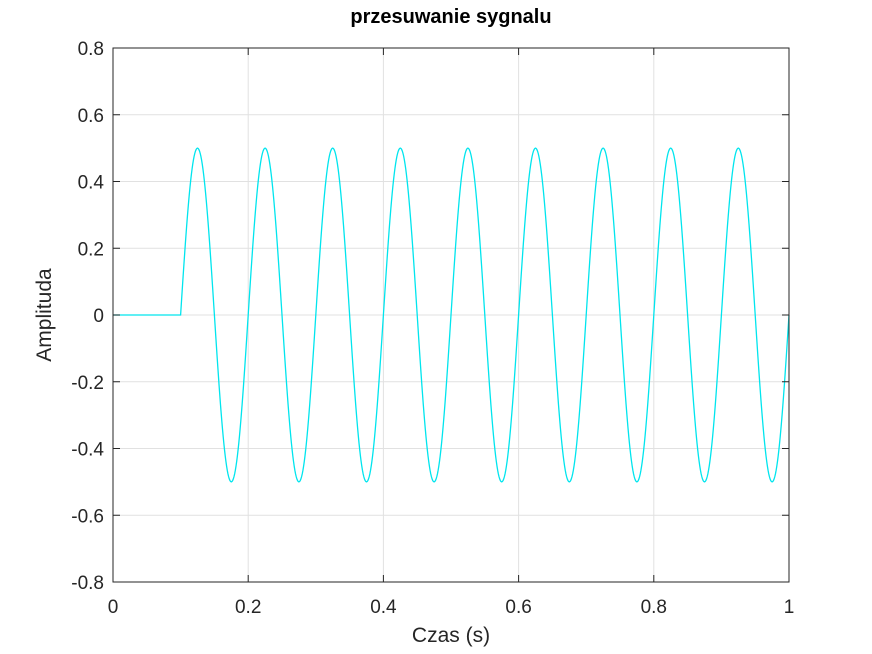  I want to click on x-tick-label: 0.4, so click(383, 607).